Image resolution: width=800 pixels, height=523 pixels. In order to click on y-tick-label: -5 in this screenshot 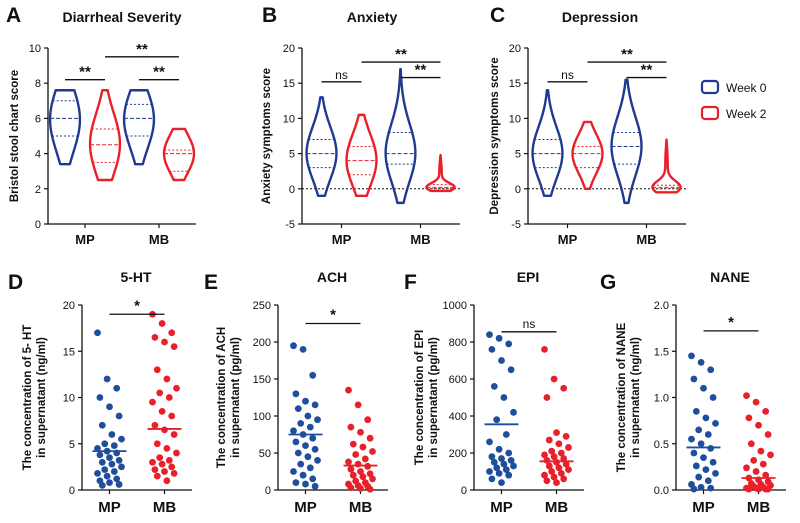, I will do `click(516, 225)`.